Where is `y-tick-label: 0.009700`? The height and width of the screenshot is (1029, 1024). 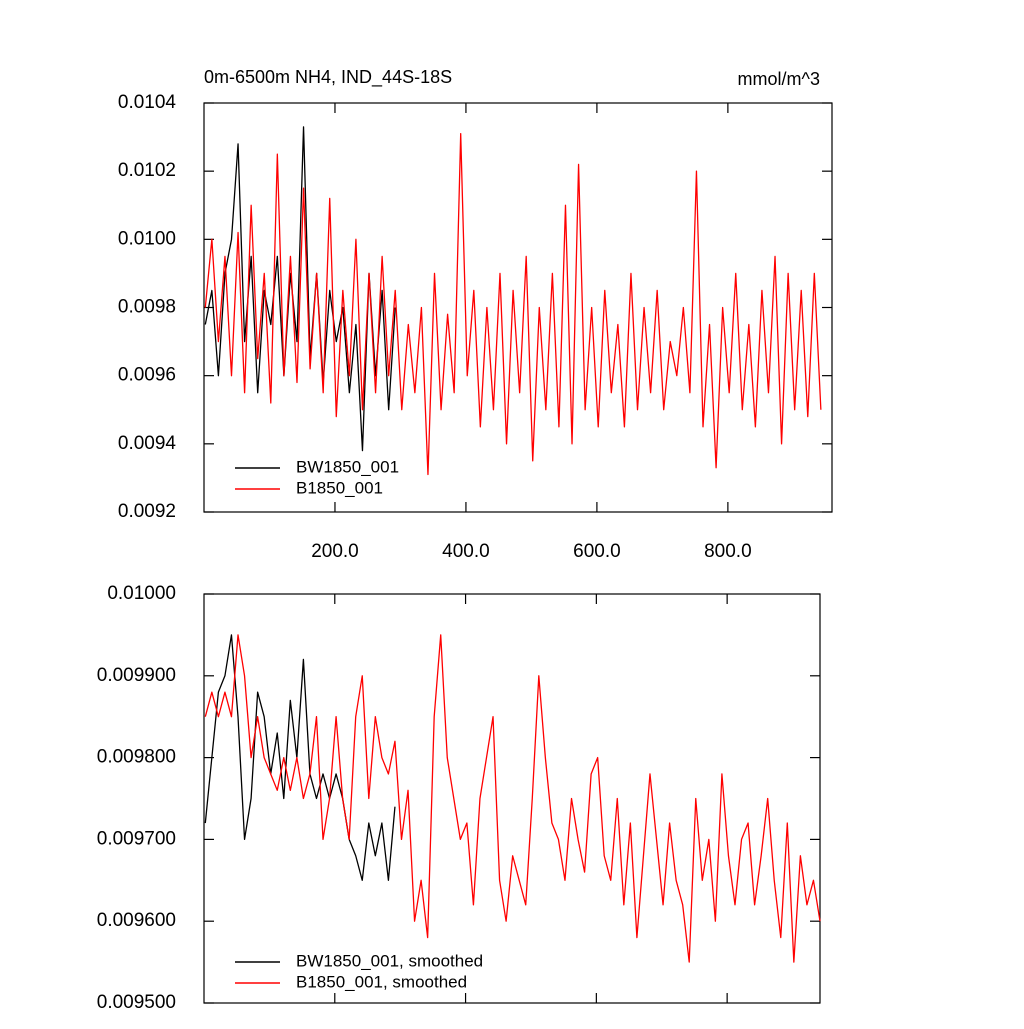 y-tick-label: 0.009700 is located at coordinates (136, 838).